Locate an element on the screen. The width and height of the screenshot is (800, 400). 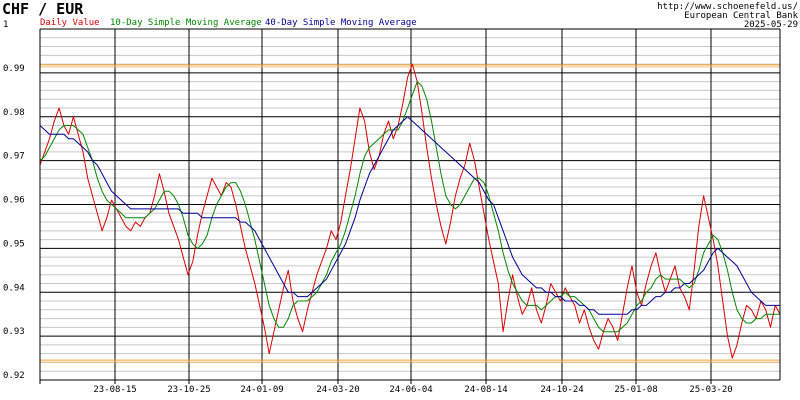
legend-sma-10: 10-Day Simple Moving Average is located at coordinates (186, 23).